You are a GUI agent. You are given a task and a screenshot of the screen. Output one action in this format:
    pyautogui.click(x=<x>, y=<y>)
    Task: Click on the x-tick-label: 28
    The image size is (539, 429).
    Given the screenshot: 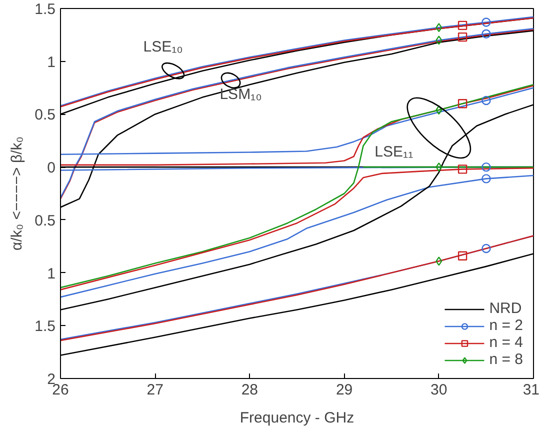 What is the action you would take?
    pyautogui.click(x=249, y=390)
    